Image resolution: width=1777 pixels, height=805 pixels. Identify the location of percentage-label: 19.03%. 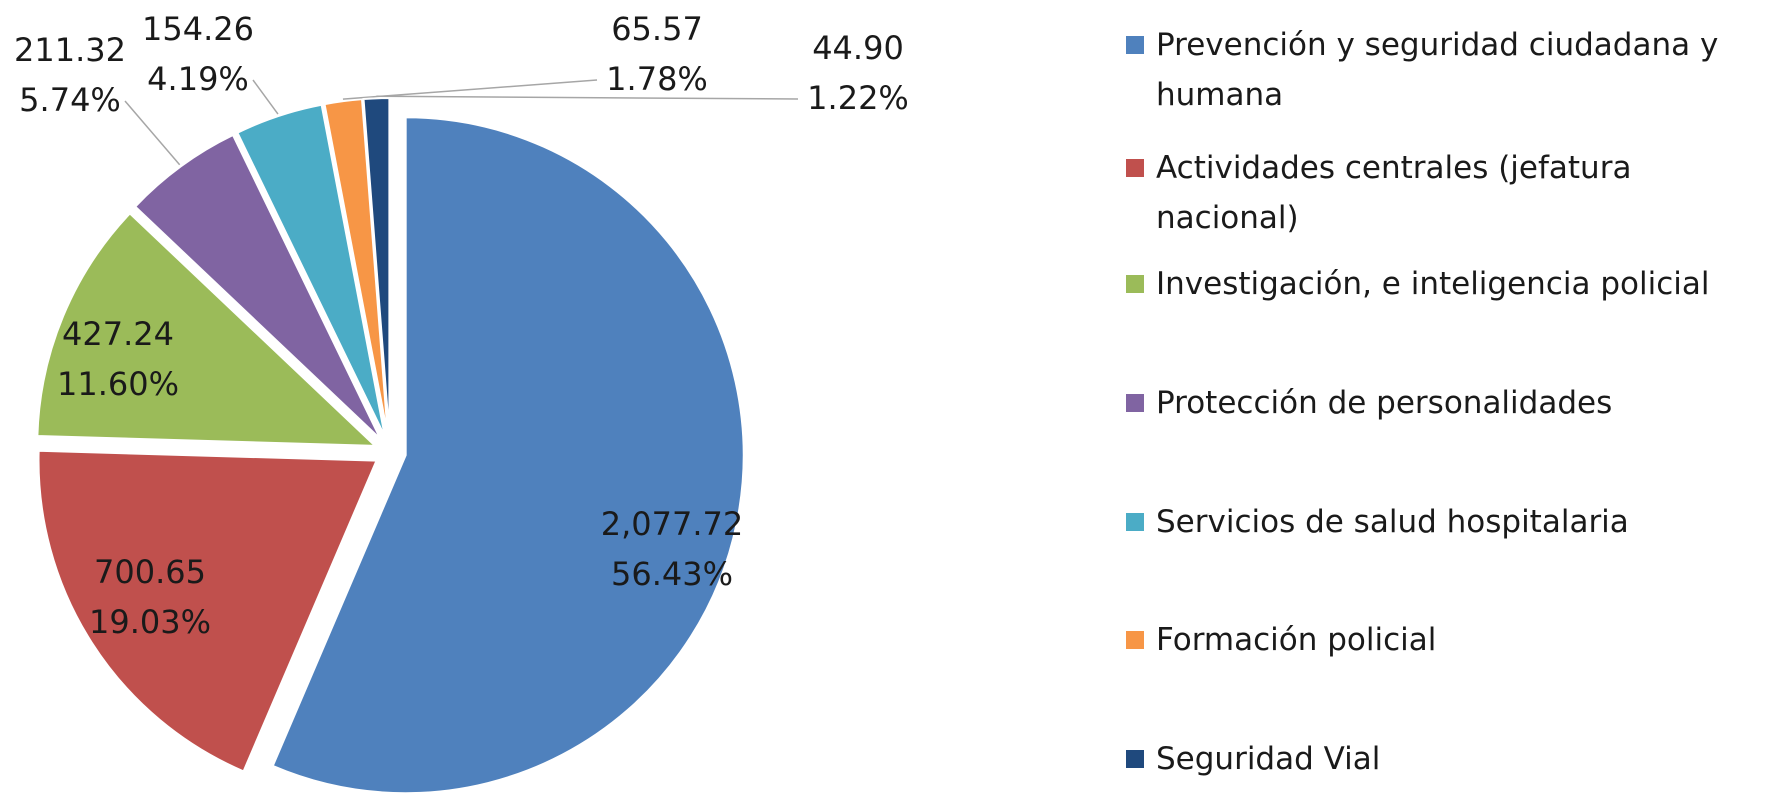
(150, 622).